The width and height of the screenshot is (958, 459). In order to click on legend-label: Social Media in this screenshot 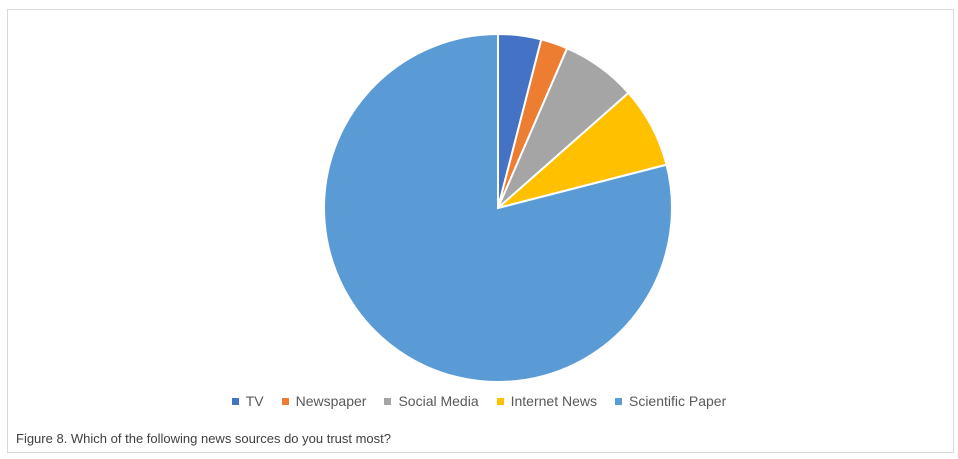, I will do `click(438, 401)`.